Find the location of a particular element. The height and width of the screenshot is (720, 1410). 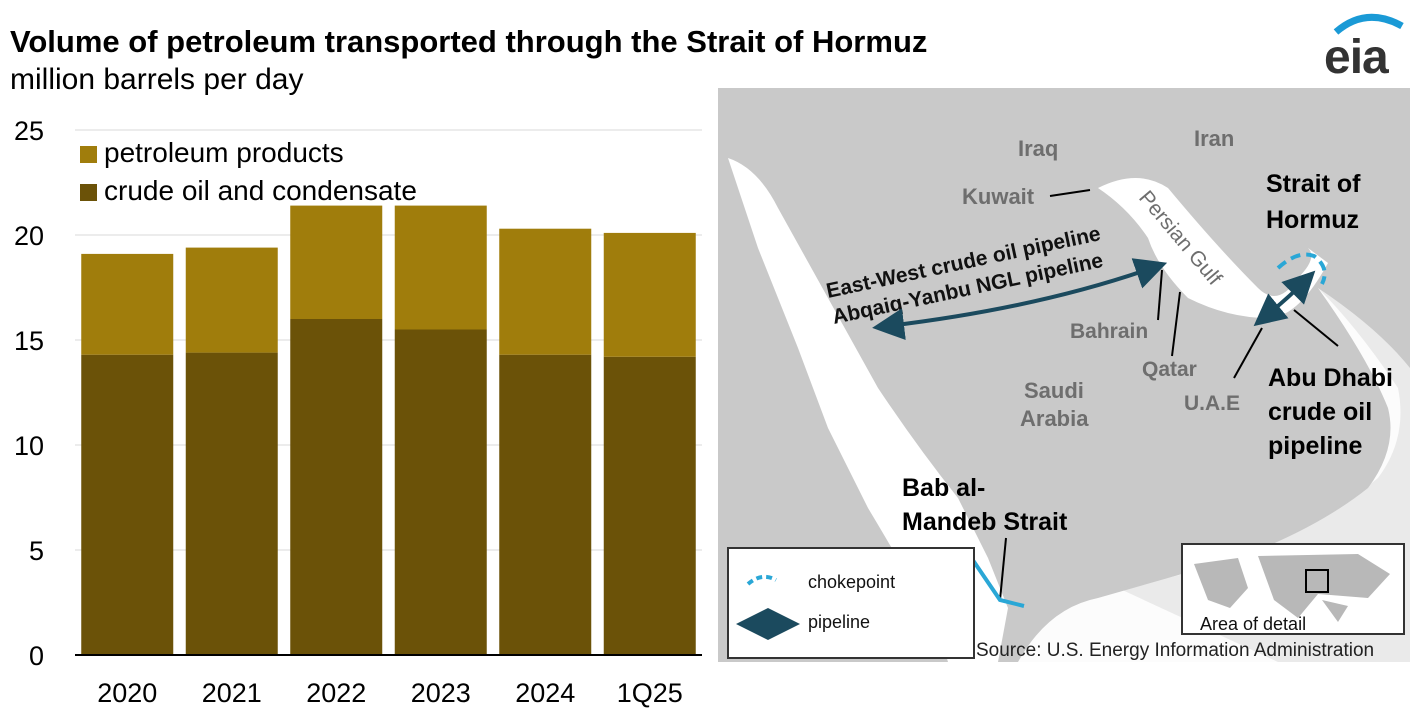

label-kuwait: Kuwait is located at coordinates (998, 196).